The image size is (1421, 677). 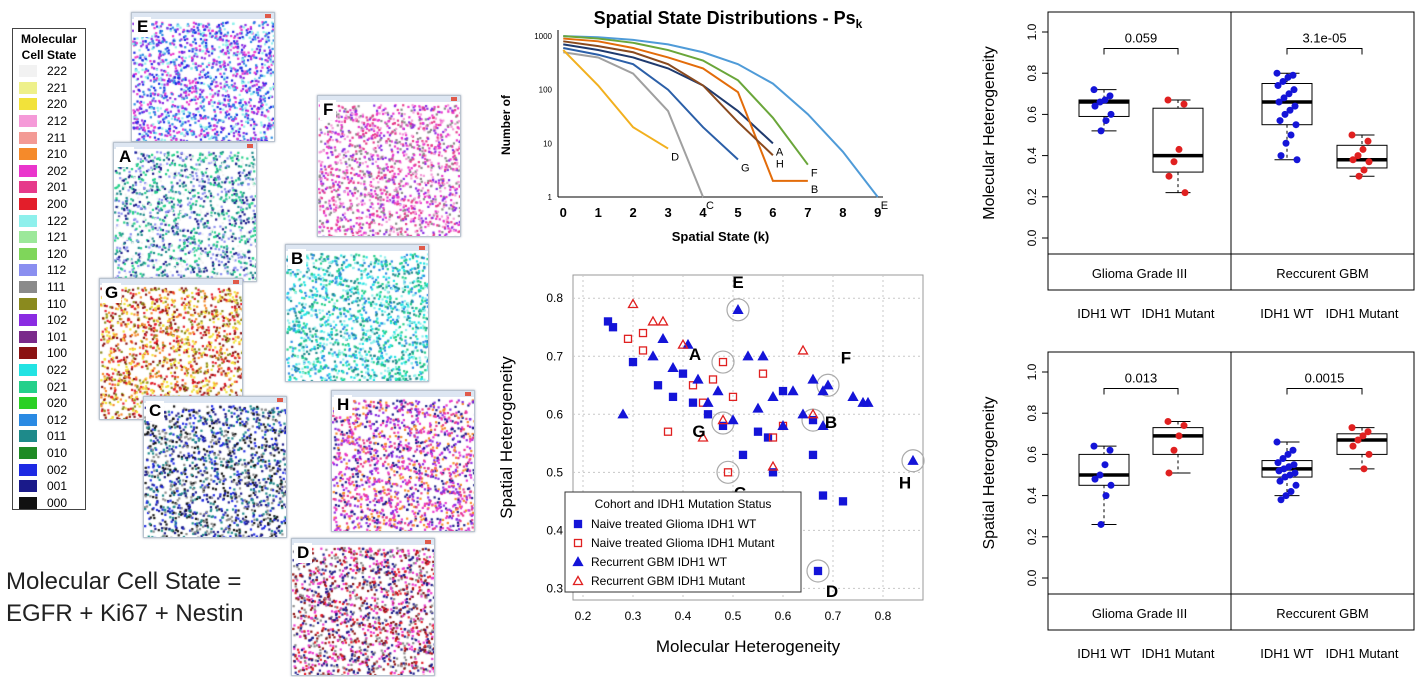 What do you see at coordinates (57, 104) in the screenshot?
I see `legend-label: 220` at bounding box center [57, 104].